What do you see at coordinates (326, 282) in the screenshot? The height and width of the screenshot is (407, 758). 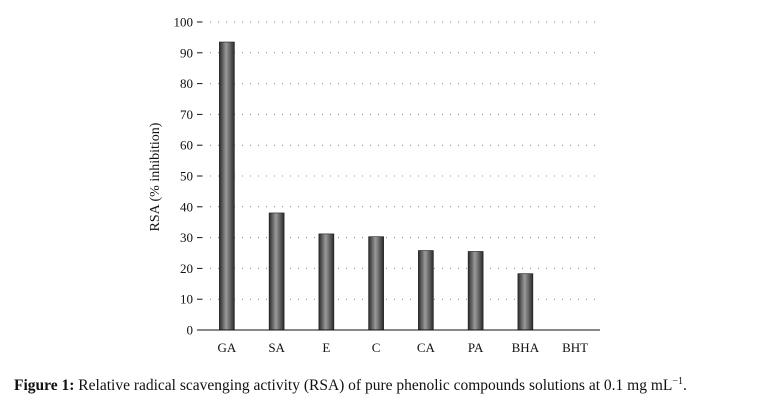 I see `bar-e` at bounding box center [326, 282].